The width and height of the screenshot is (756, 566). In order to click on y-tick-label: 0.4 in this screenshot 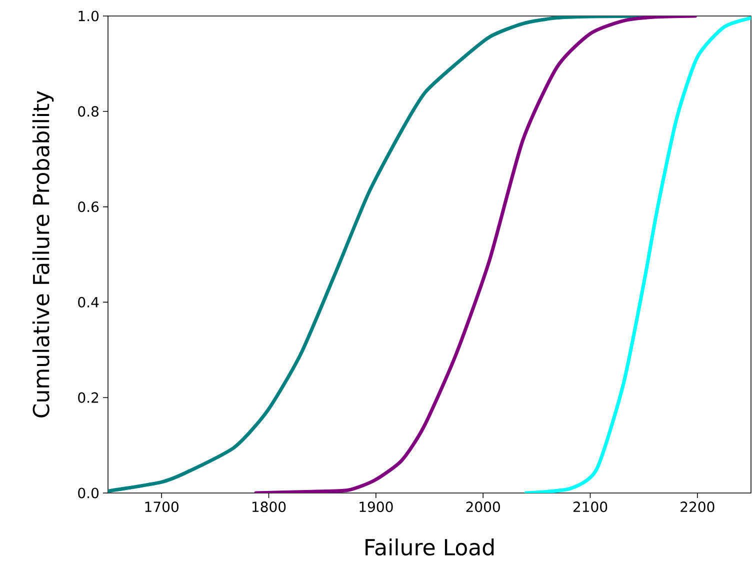, I will do `click(88, 302)`.